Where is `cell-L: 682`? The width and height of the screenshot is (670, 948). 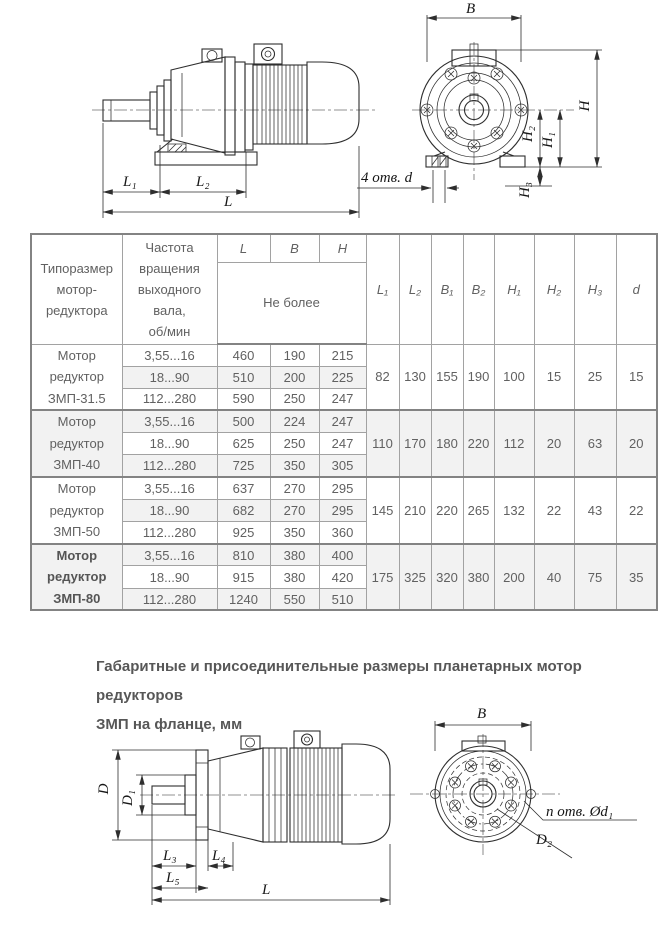 cell-L: 682 is located at coordinates (243, 510).